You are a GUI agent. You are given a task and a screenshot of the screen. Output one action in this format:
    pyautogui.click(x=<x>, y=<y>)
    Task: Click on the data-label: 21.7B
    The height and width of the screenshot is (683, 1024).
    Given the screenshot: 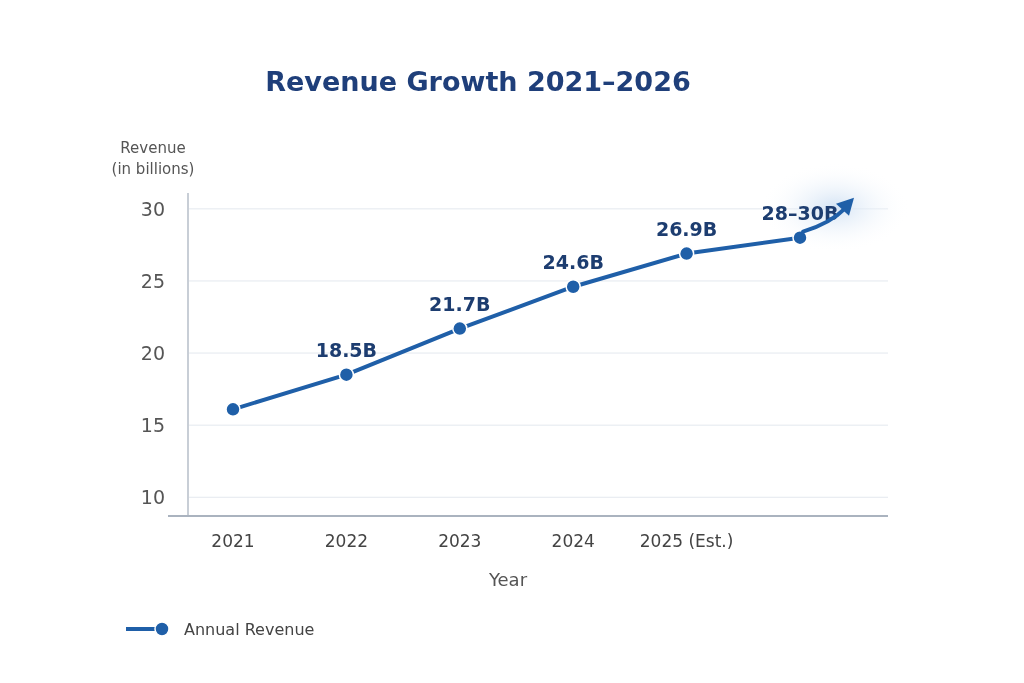 What is the action you would take?
    pyautogui.click(x=460, y=303)
    